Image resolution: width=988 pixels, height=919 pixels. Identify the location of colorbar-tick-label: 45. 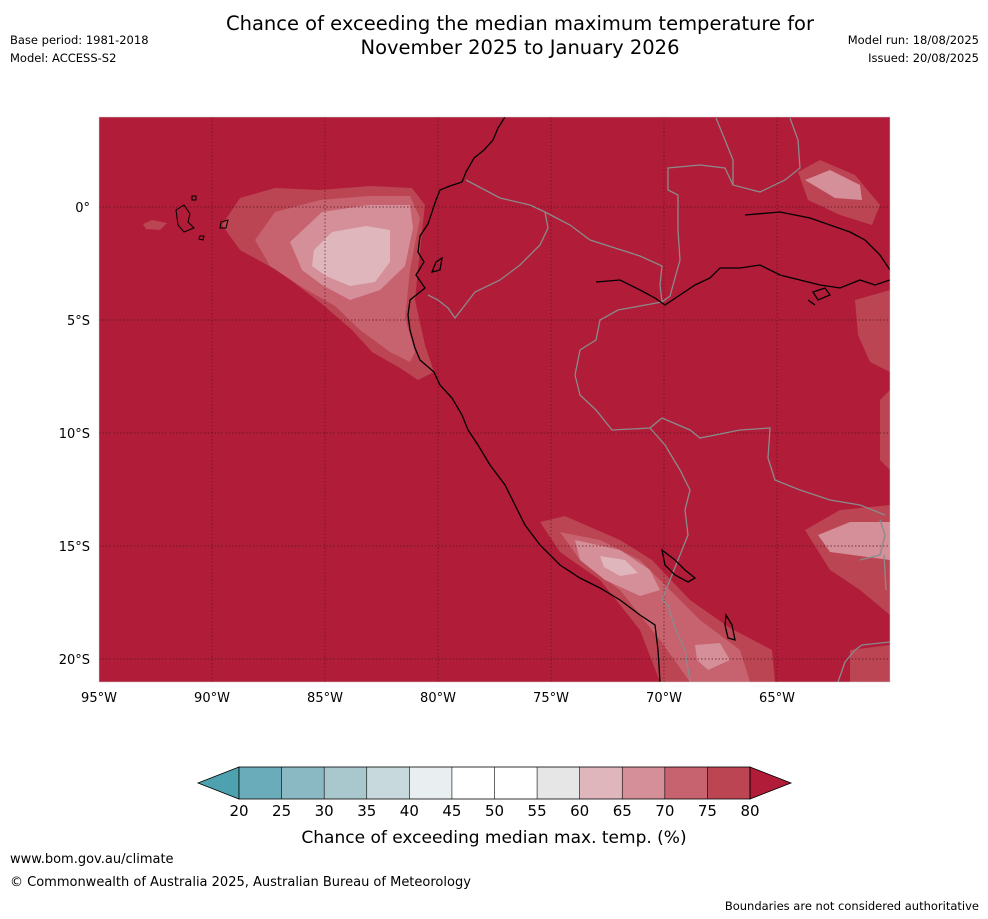
(451, 811).